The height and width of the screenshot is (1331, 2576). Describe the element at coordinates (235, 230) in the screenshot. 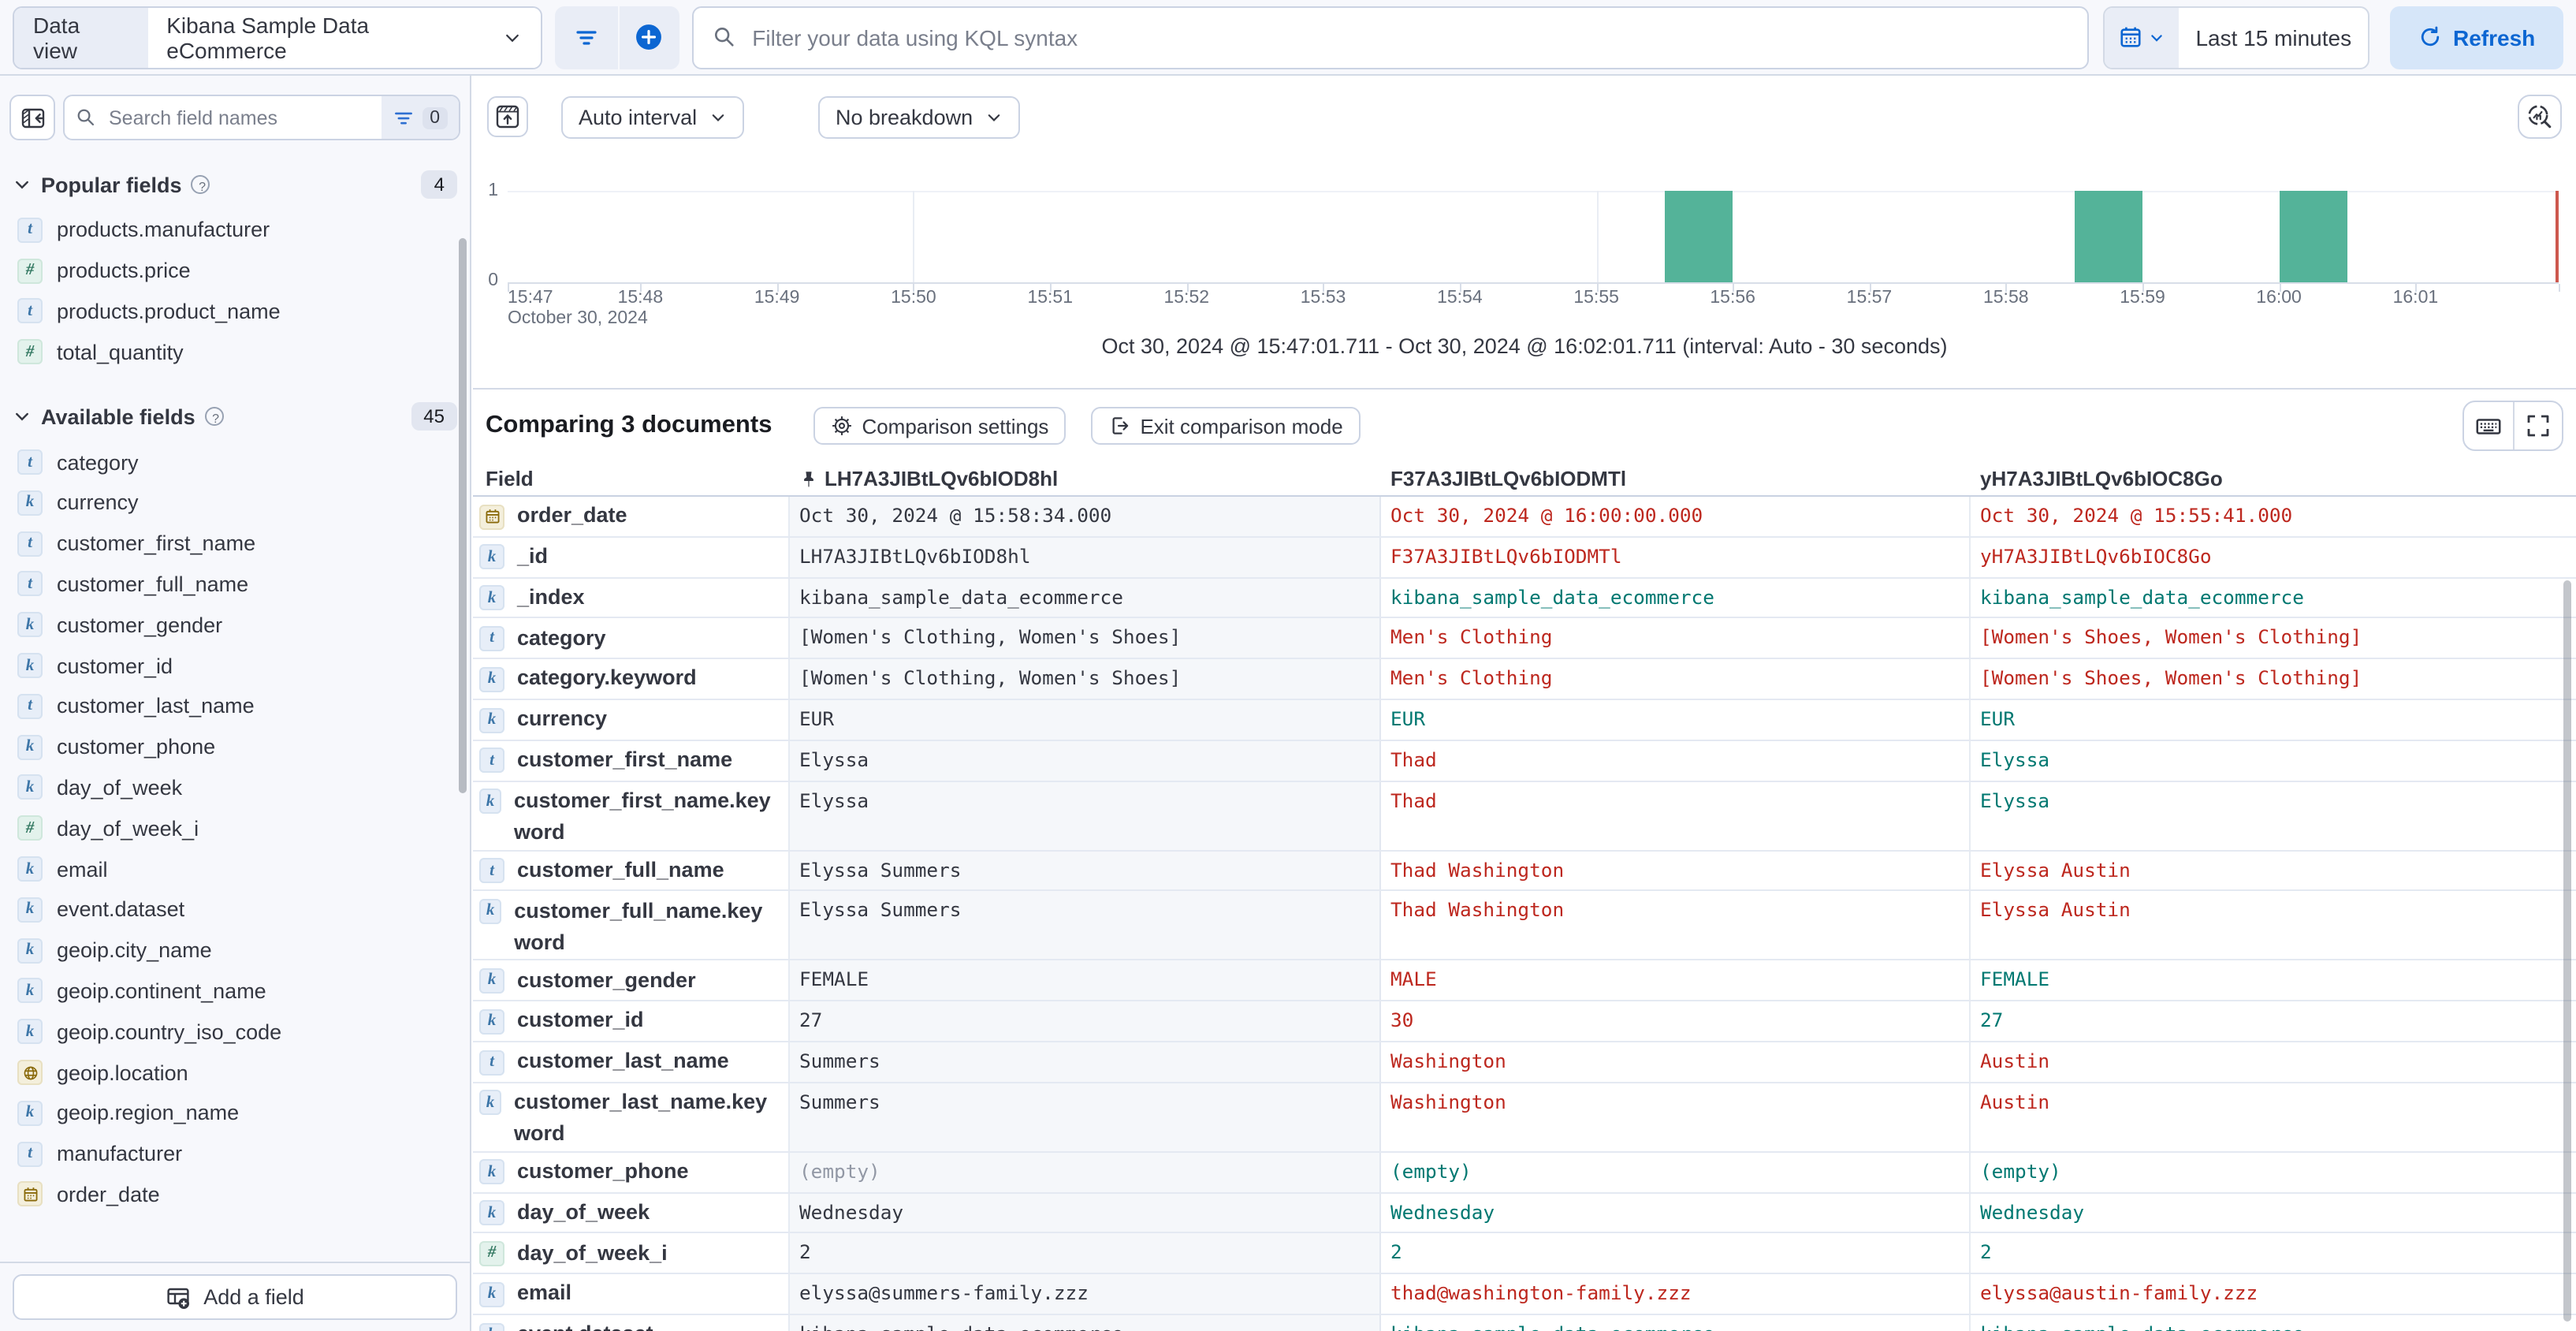

I see `field-list-item: t products.manufacturer` at that location.